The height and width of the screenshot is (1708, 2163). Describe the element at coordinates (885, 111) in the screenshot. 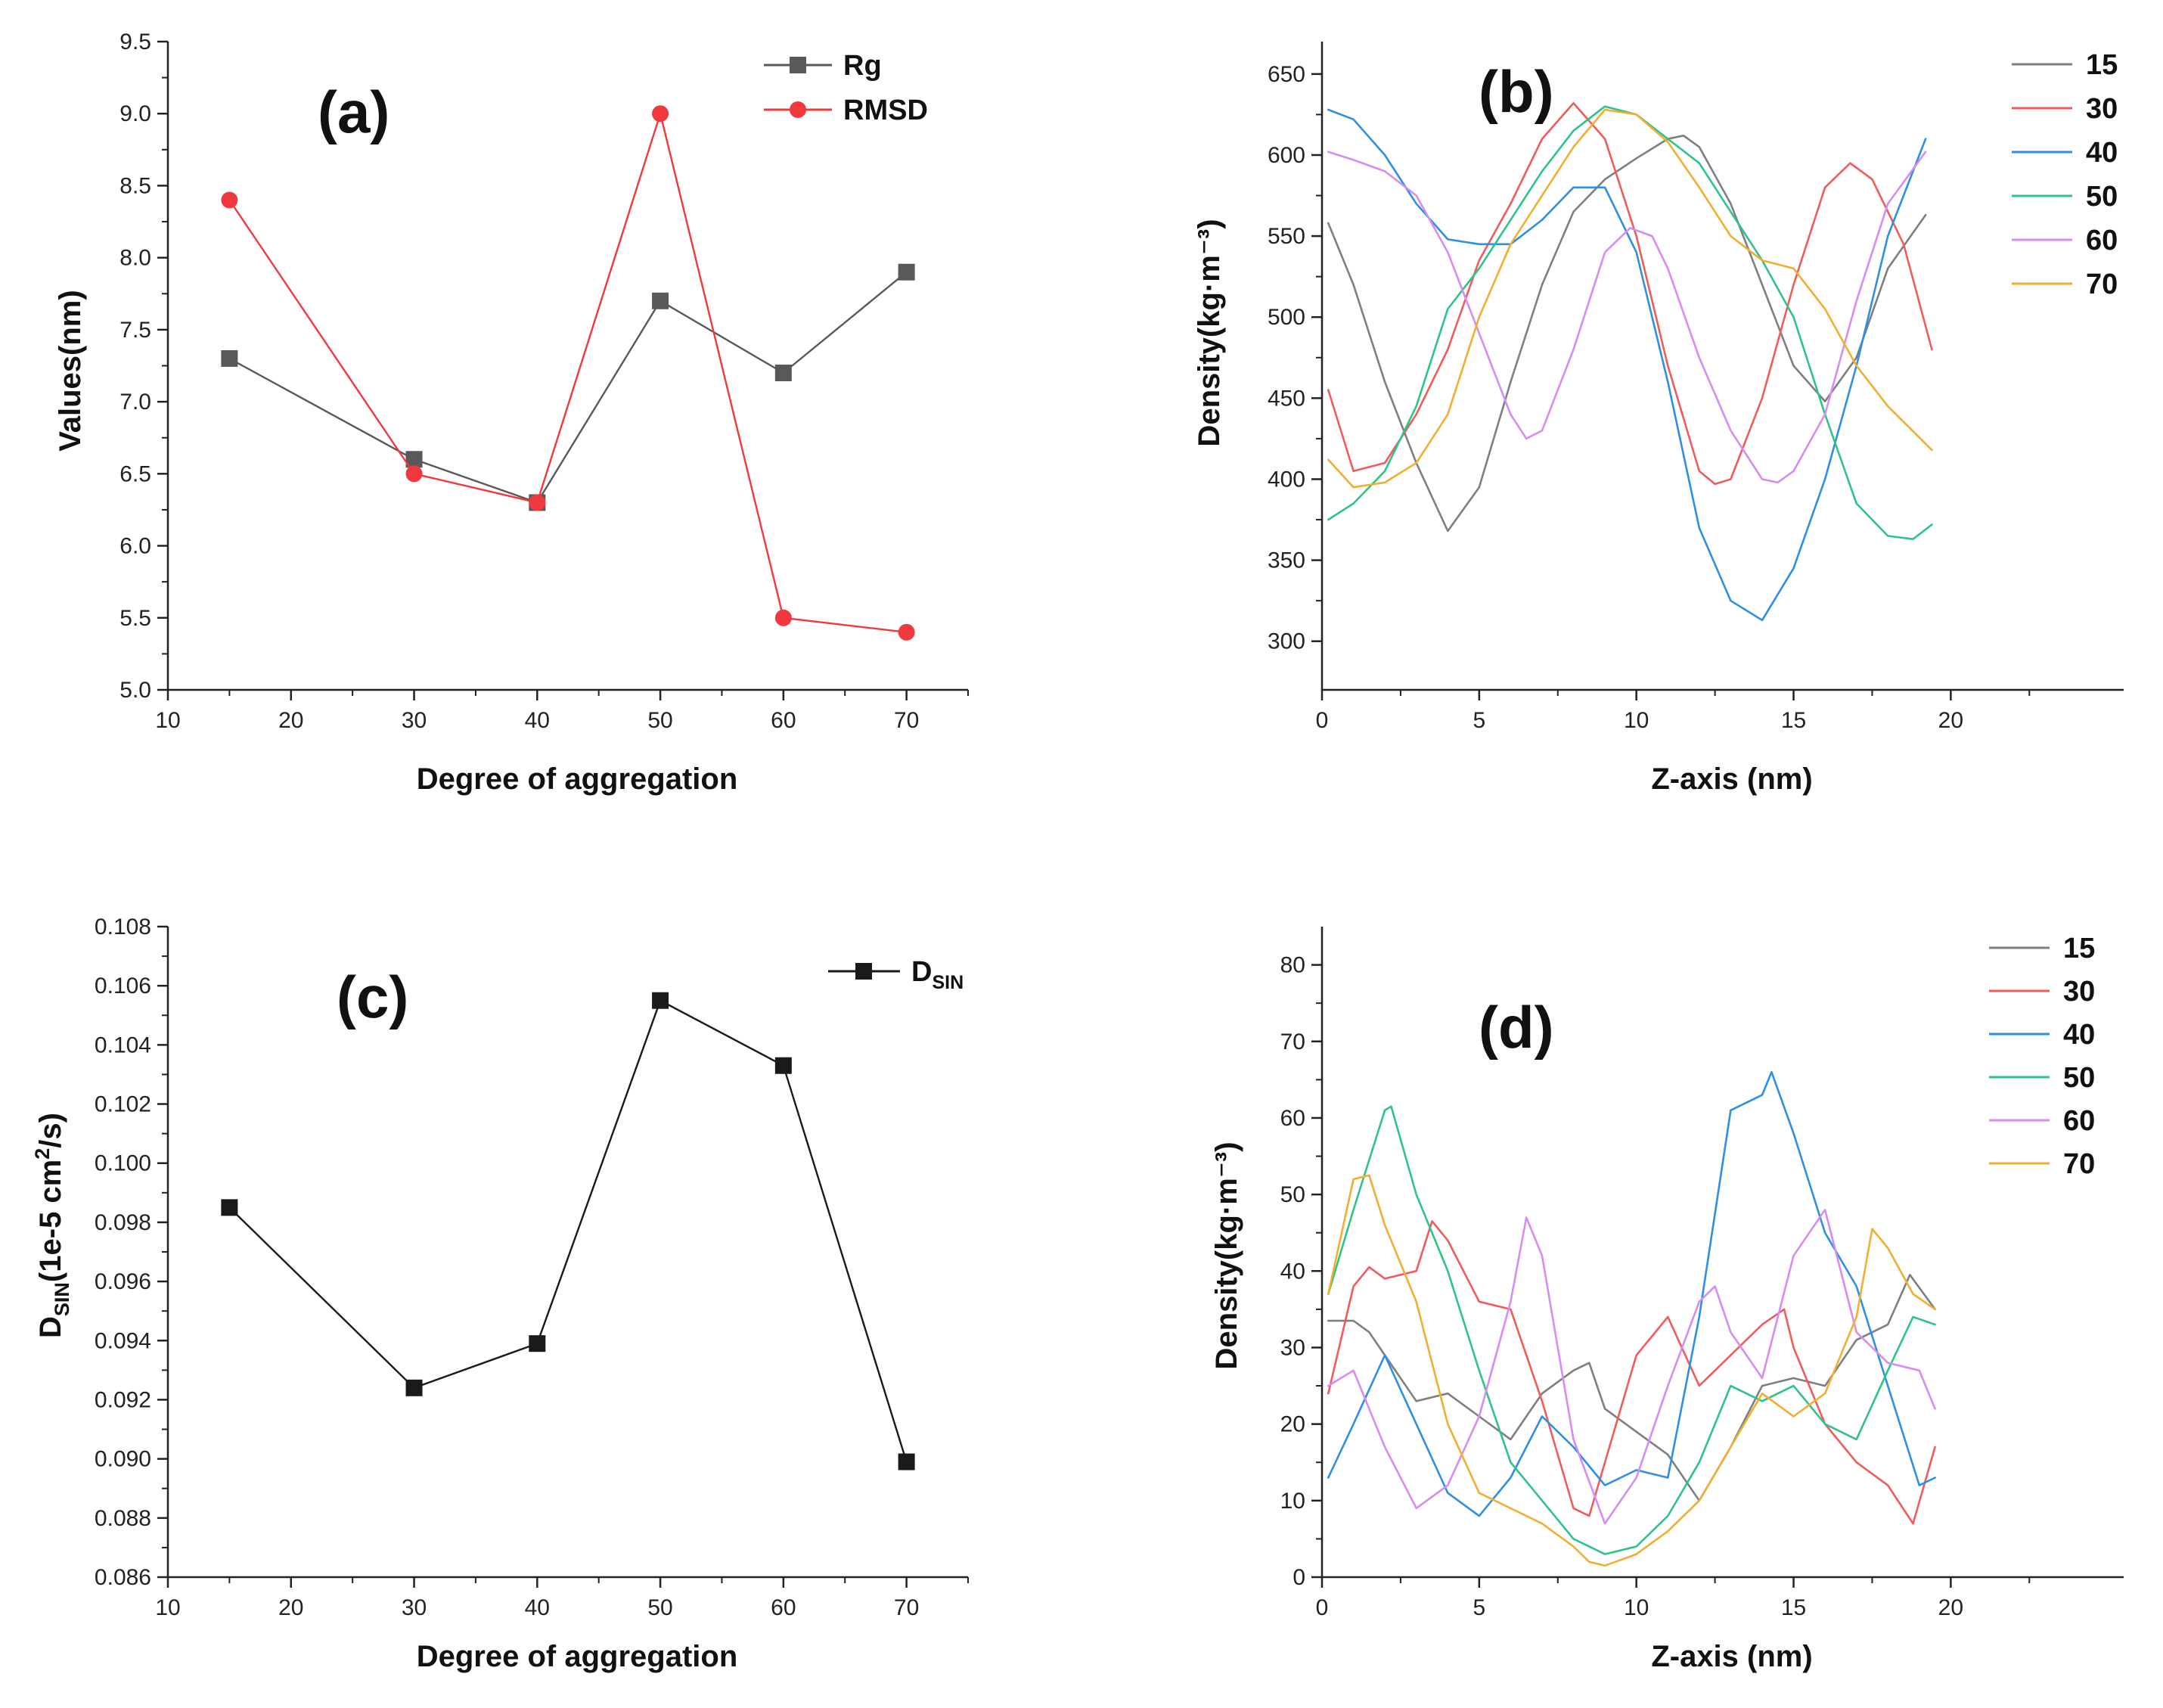

I see `legend-rmsd-label: RMSD` at that location.